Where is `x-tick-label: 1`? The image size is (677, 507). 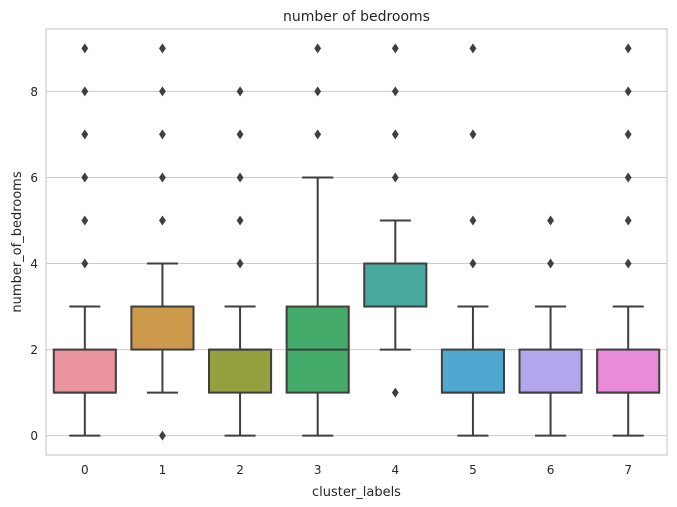
x-tick-label: 1 is located at coordinates (163, 470).